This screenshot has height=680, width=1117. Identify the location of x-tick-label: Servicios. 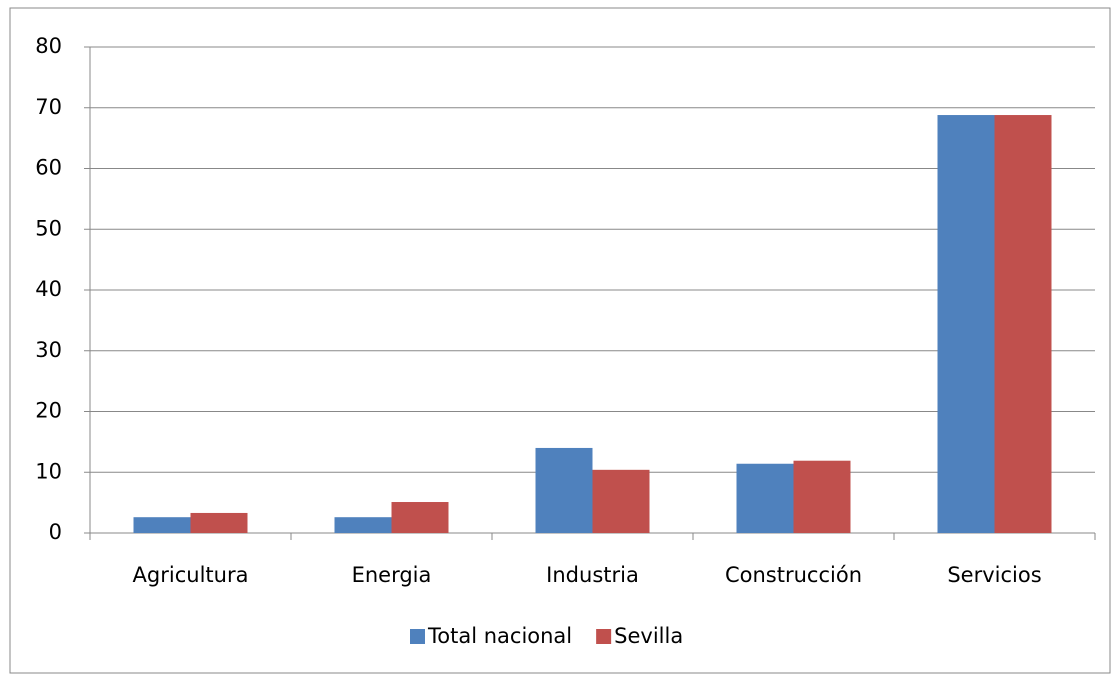
(994, 575).